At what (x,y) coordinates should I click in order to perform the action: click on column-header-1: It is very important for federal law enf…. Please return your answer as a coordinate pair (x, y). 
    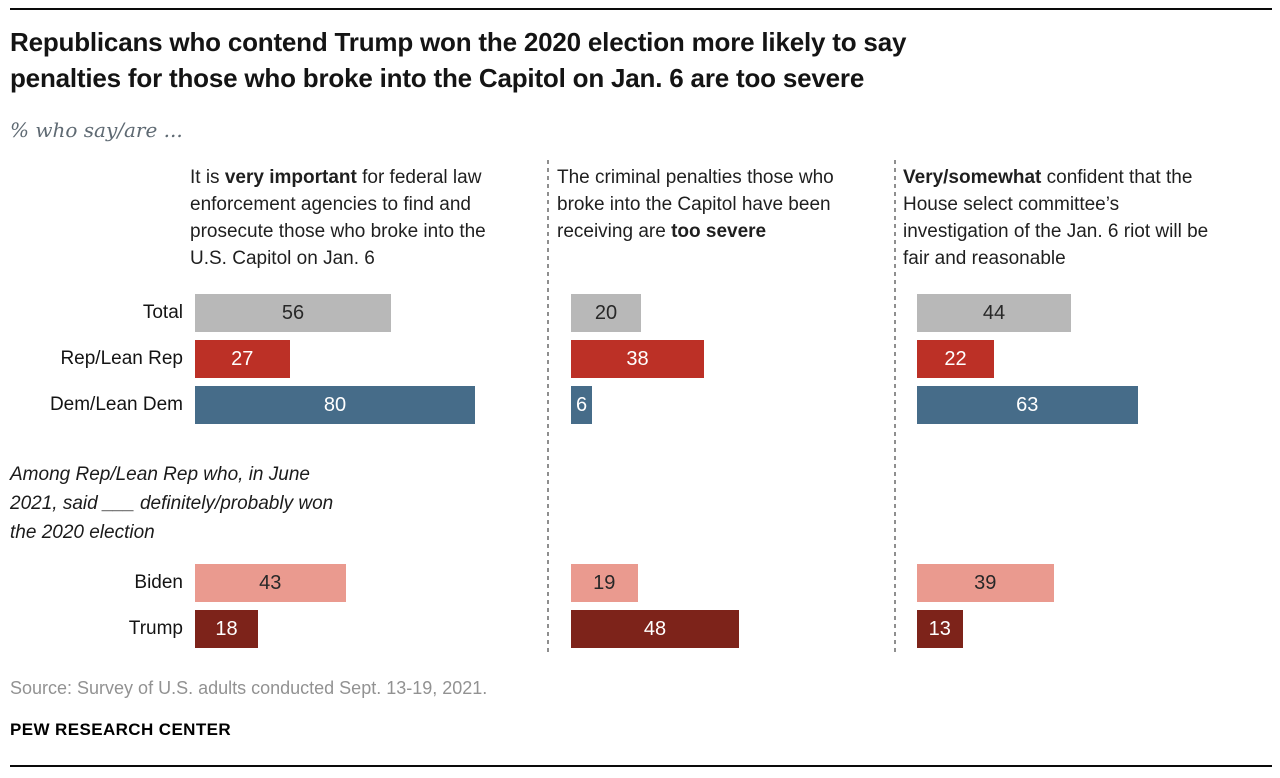
    Looking at the image, I should click on (355, 218).